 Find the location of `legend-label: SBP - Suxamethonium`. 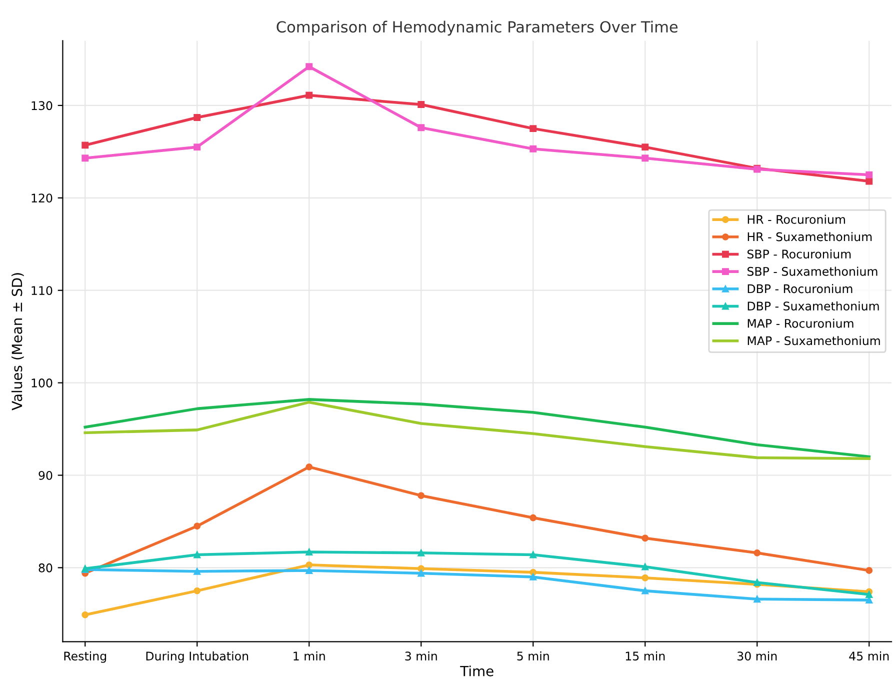

legend-label: SBP - Suxamethonium is located at coordinates (812, 271).